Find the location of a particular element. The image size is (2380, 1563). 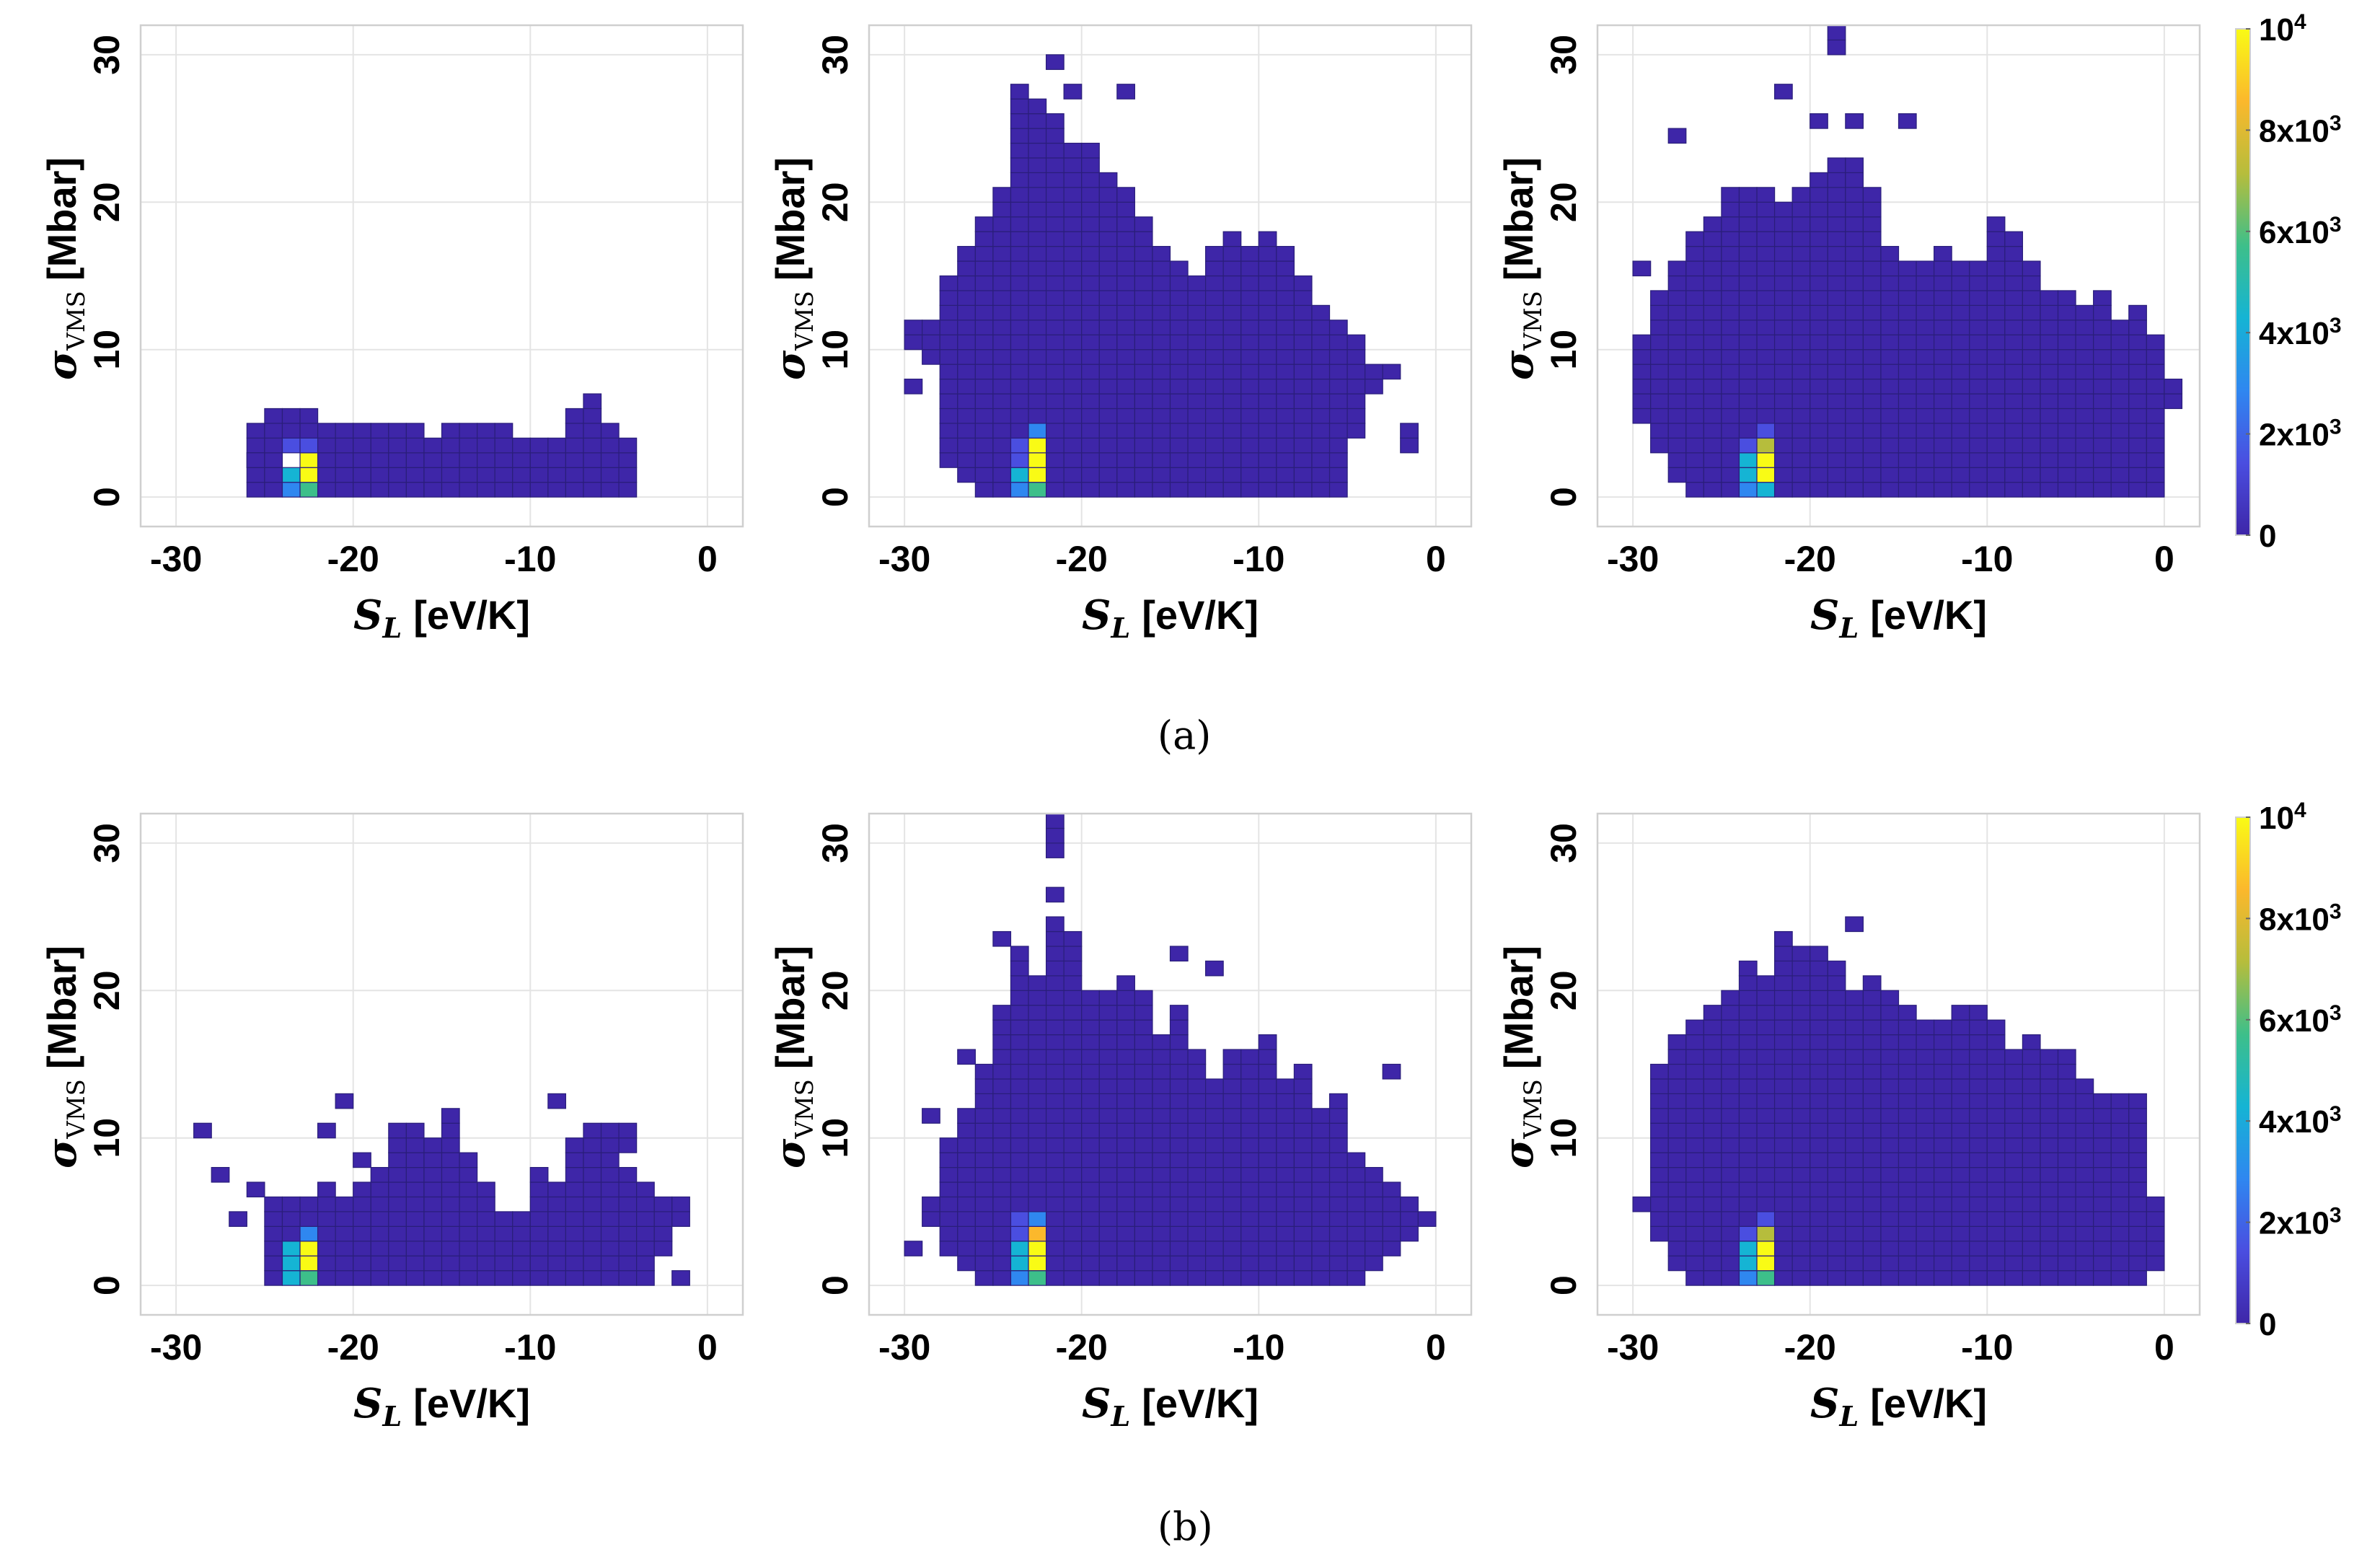

y-axis-label: σVMS[Mbar] is located at coordinates (64, 268).